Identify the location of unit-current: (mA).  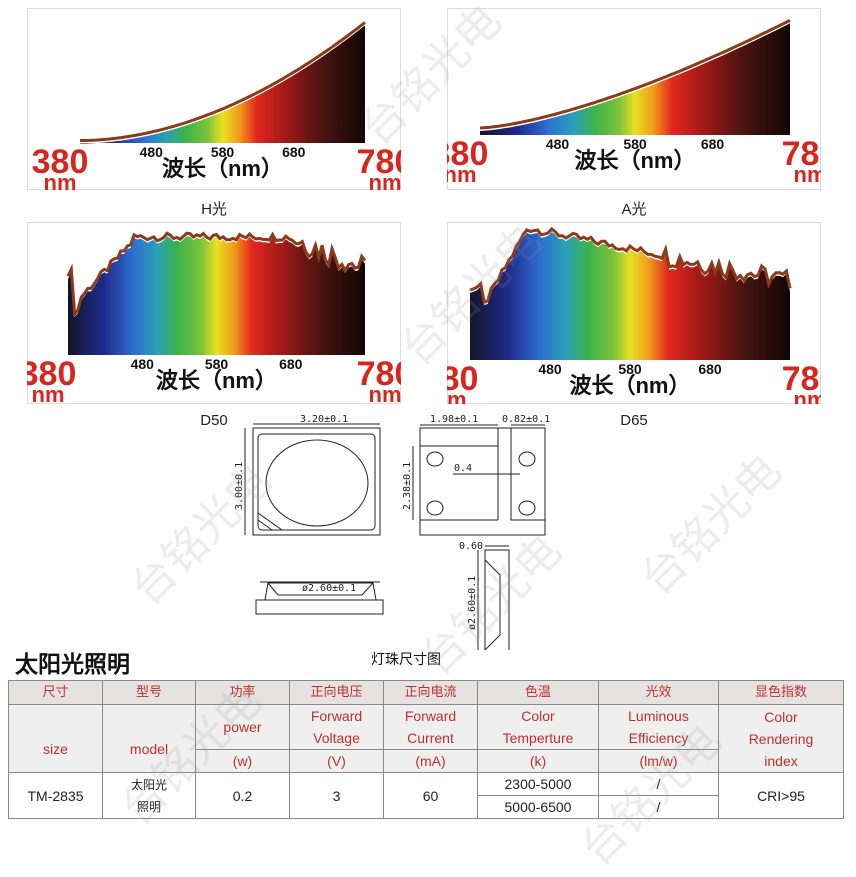
(430, 761).